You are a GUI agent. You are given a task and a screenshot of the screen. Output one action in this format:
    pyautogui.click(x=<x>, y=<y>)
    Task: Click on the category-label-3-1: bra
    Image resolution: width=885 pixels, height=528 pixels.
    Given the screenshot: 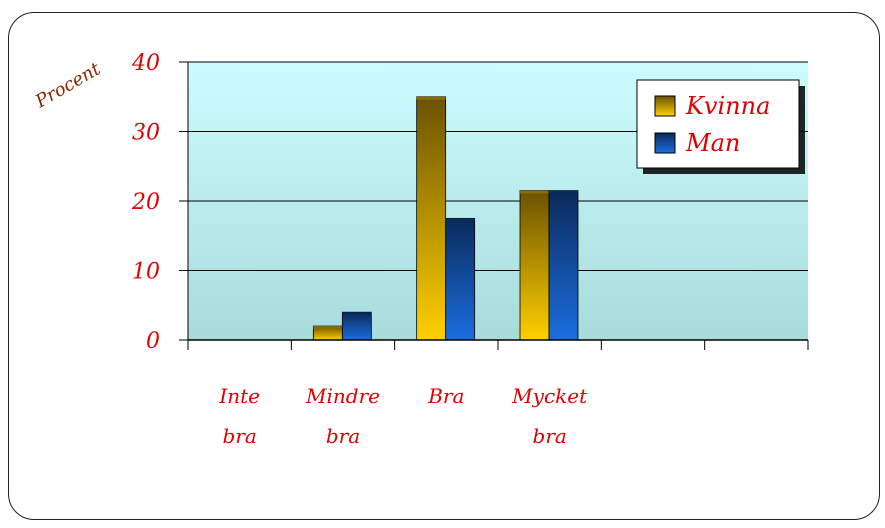 What is the action you would take?
    pyautogui.click(x=550, y=436)
    